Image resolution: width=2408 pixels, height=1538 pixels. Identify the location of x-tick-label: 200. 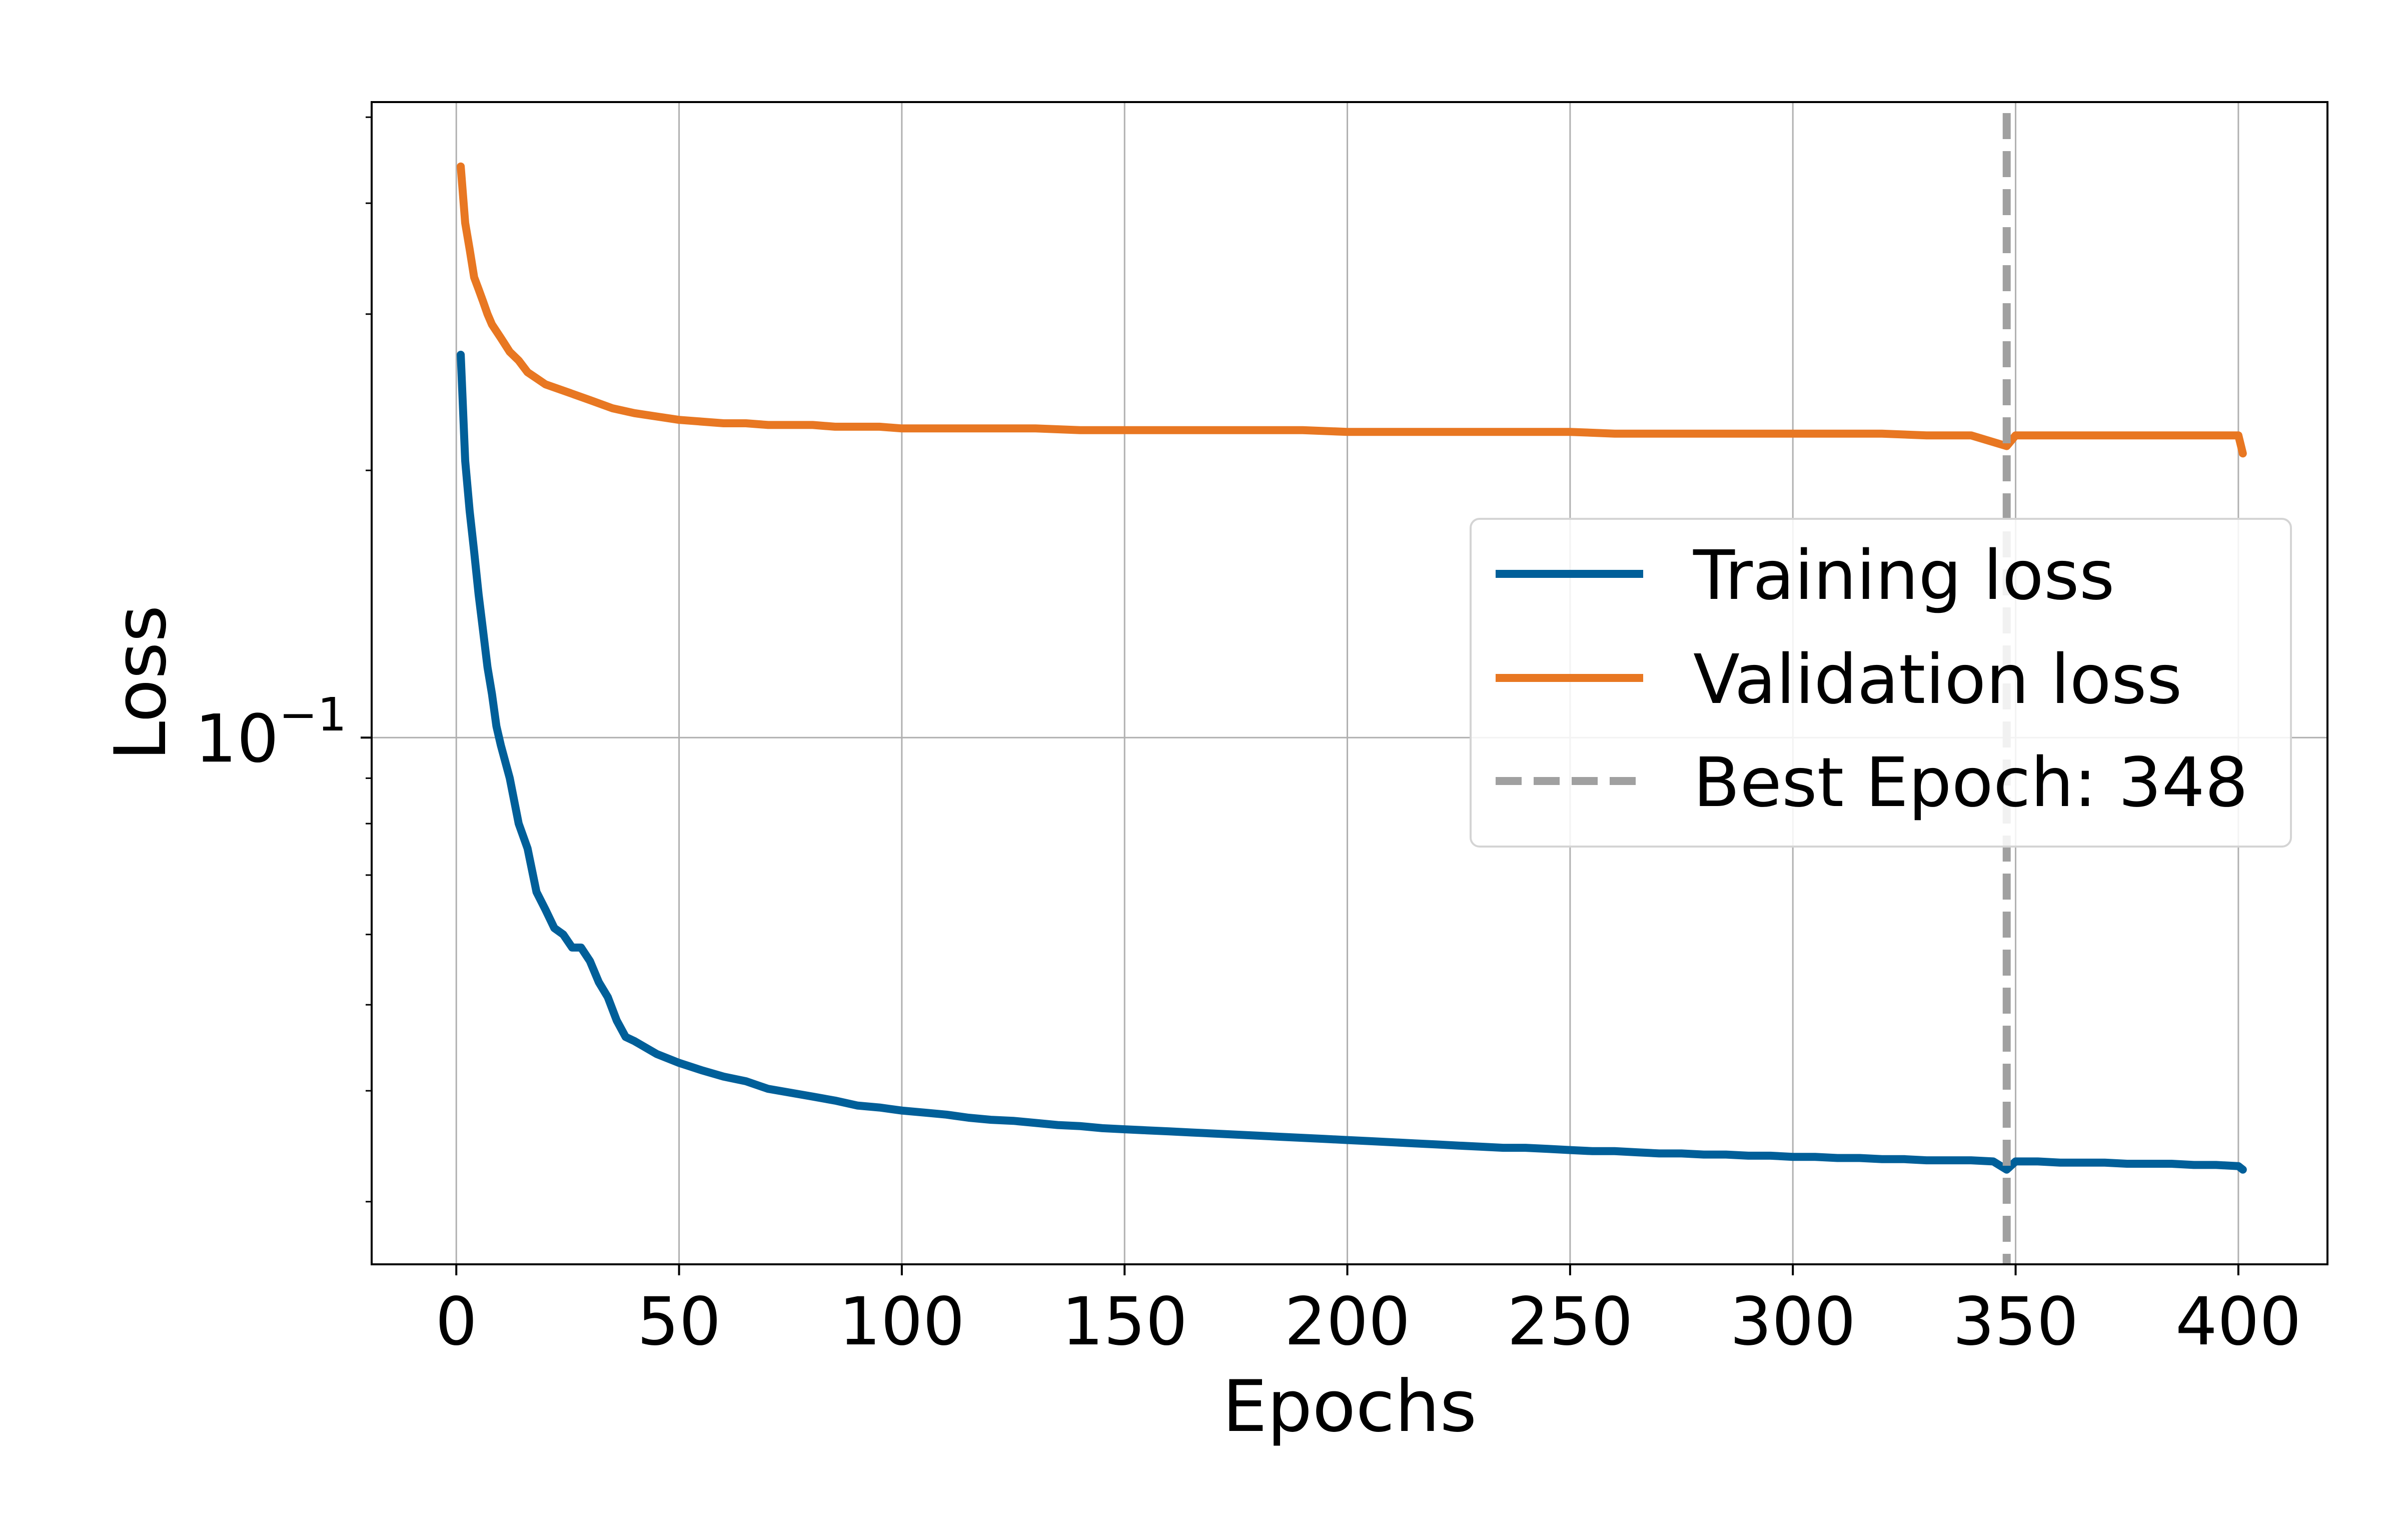
(1348, 1321).